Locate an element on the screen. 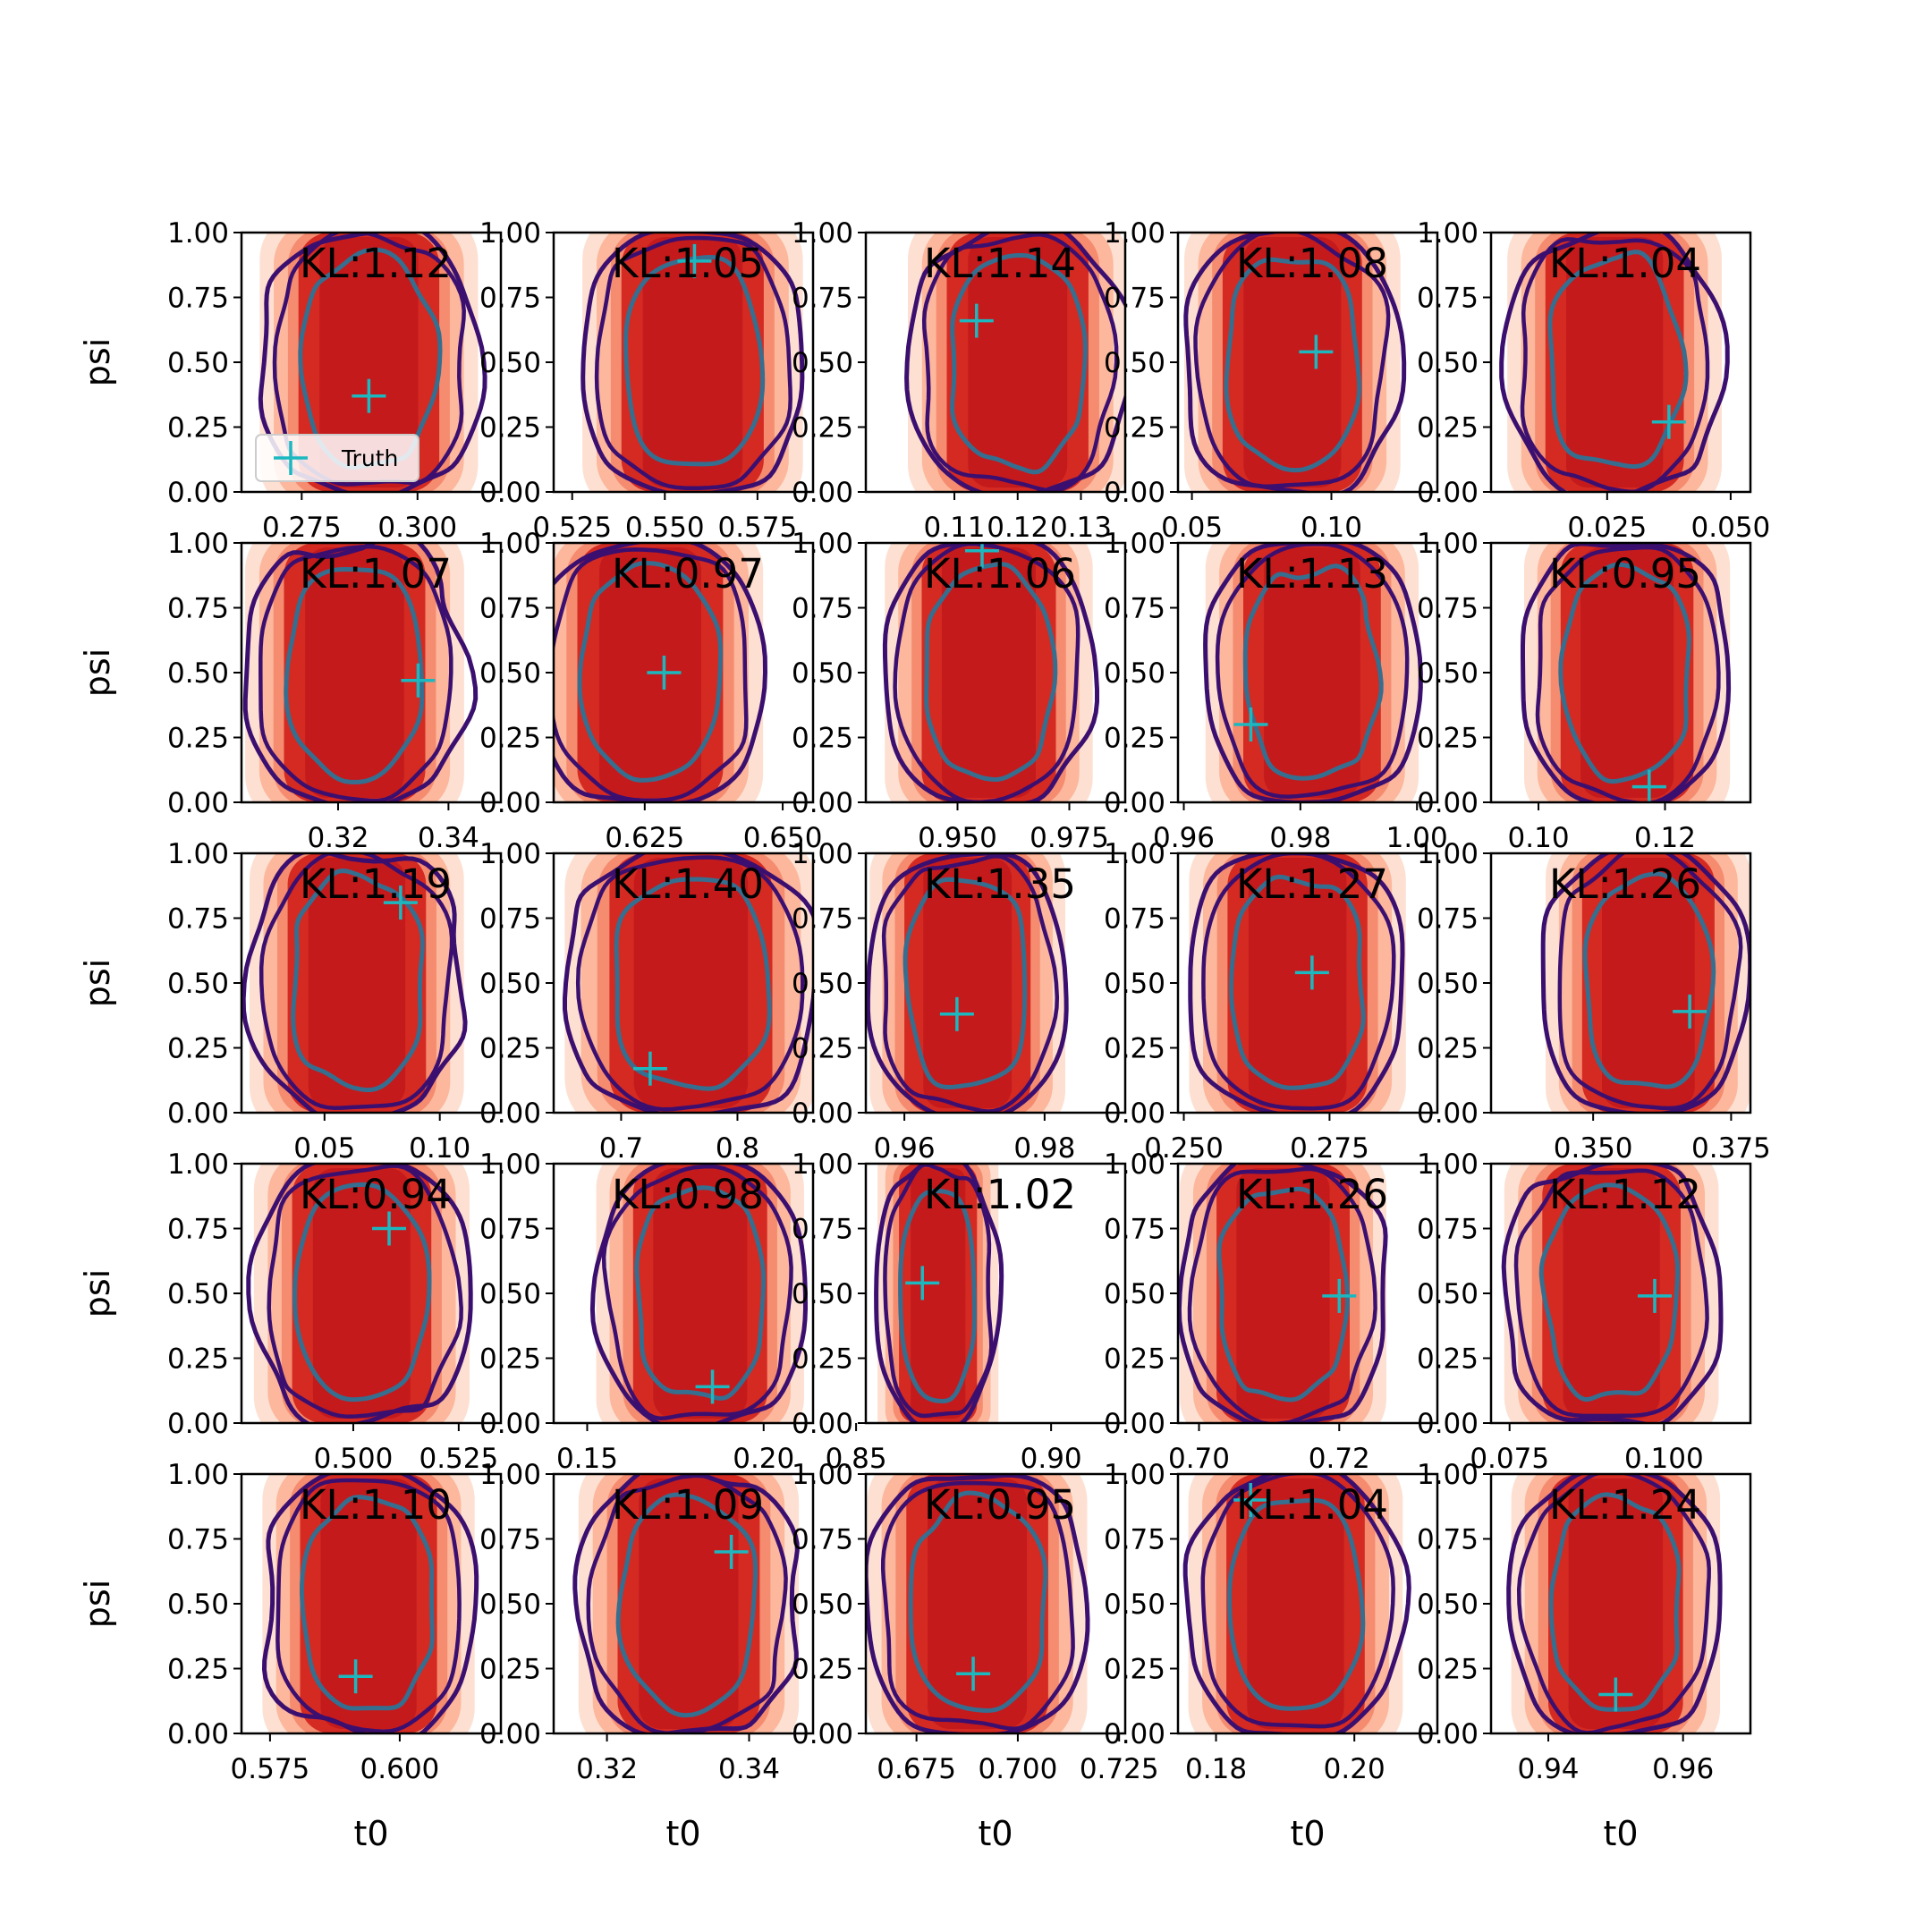  panel-13: 0.00 0.25 0.50 0.75 1.00 0.96 0.98 KL:1.35 is located at coordinates (959, 1001).